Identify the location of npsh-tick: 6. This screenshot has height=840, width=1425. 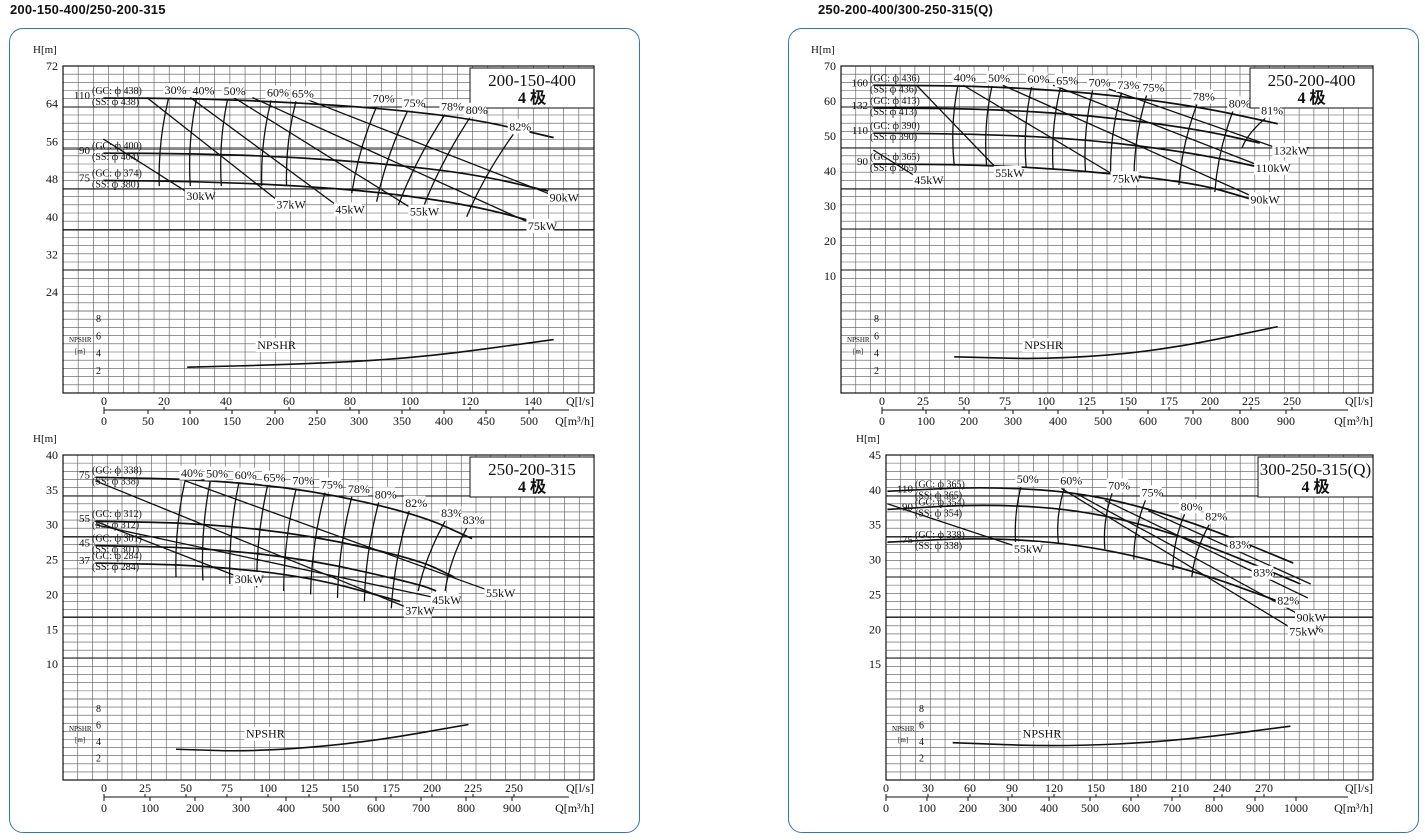
(98, 726).